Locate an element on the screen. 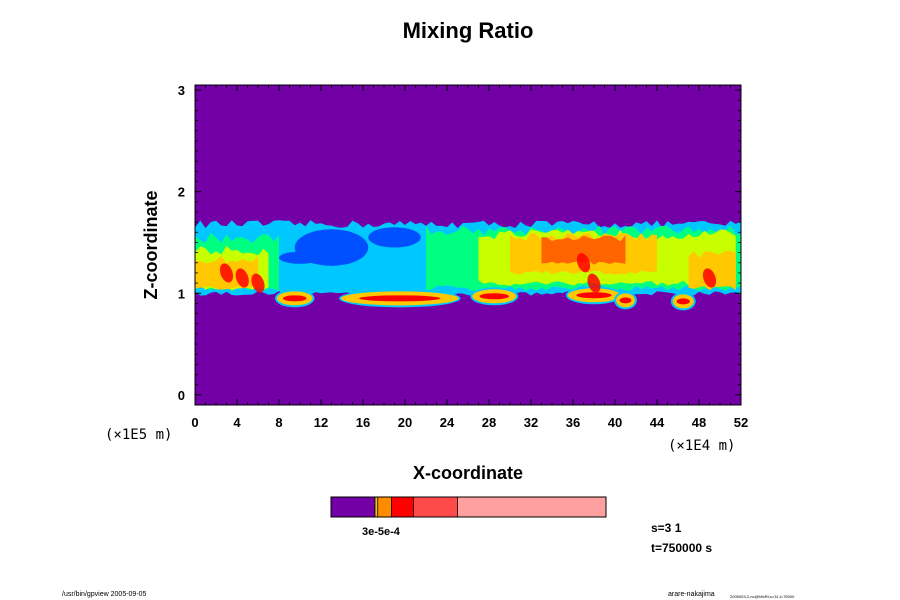  x-tick-label: 4 is located at coordinates (237, 422).